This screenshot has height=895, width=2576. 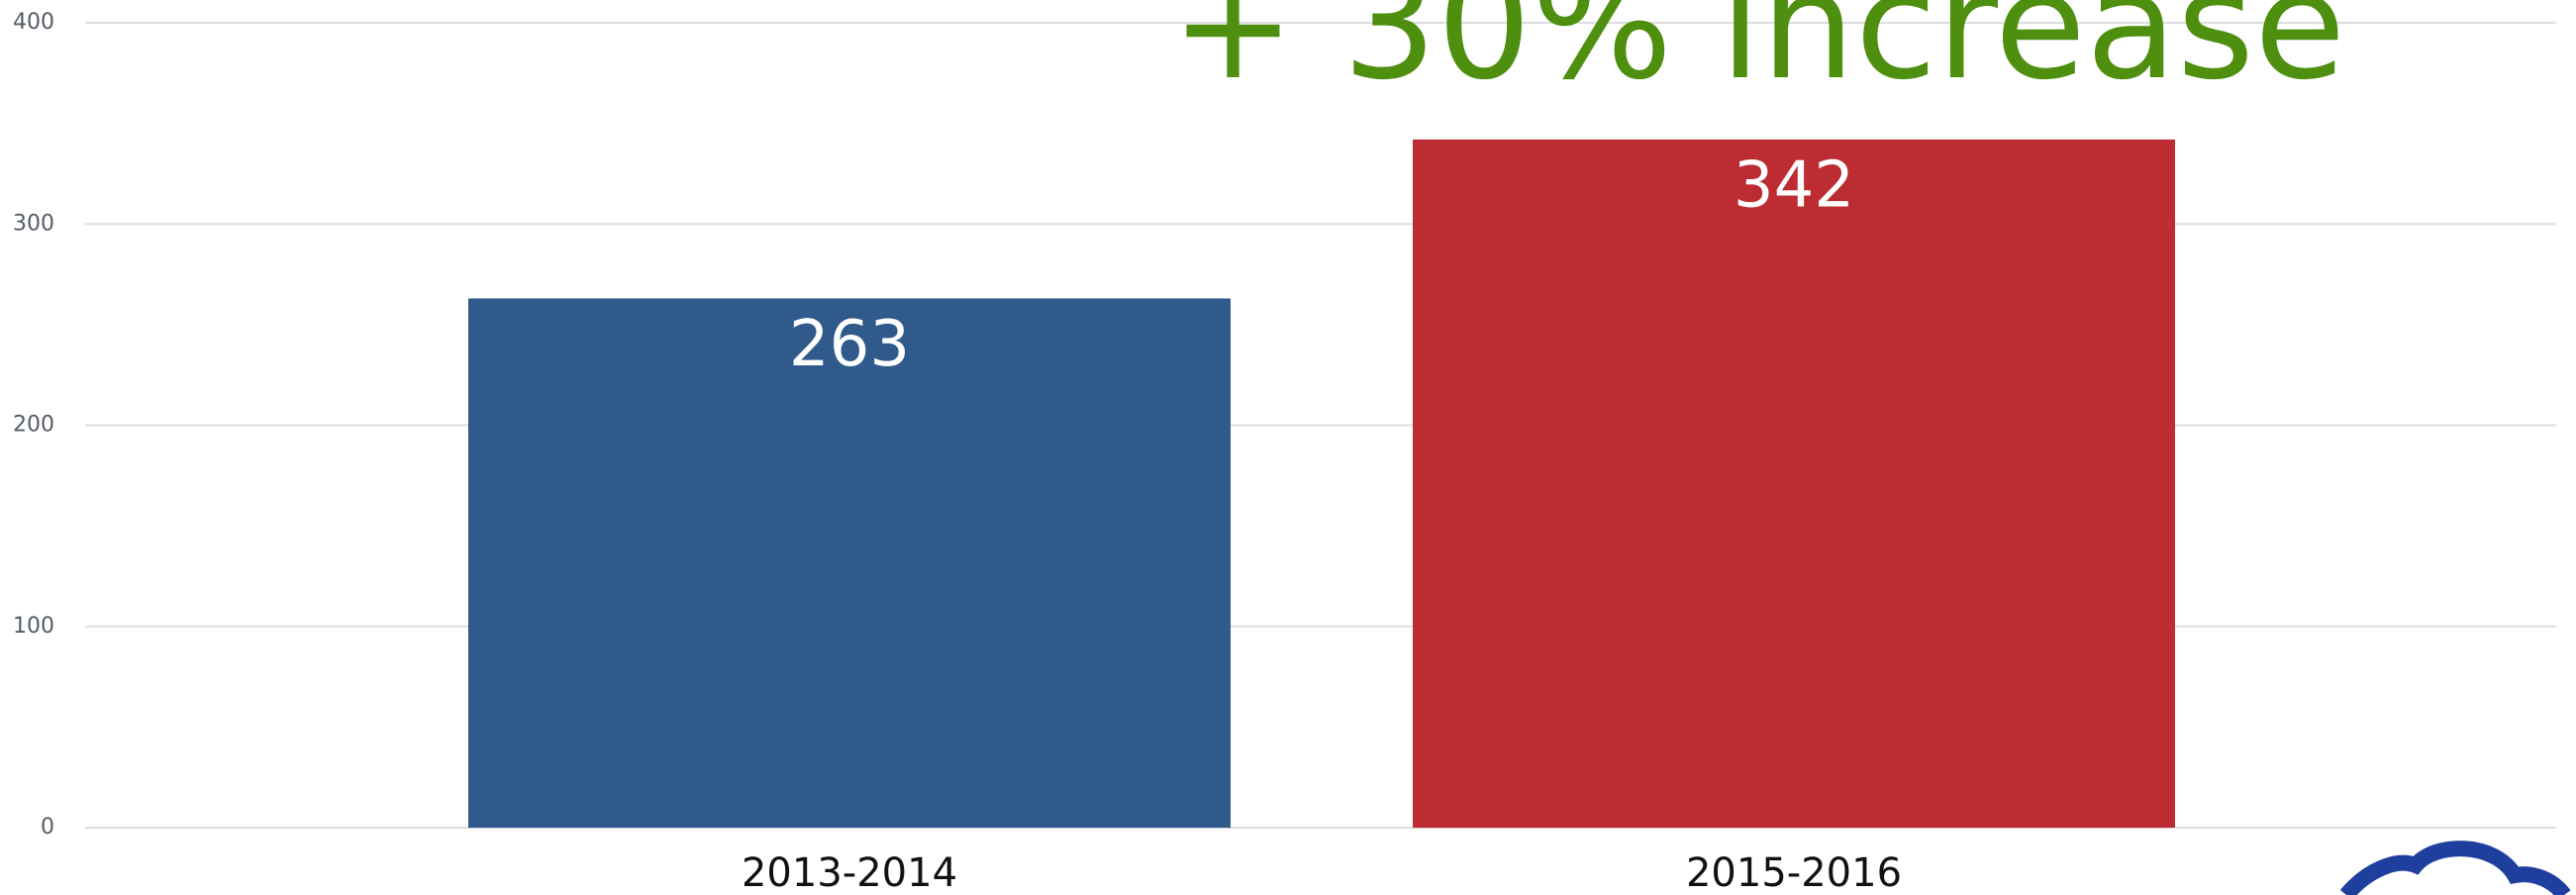 What do you see at coordinates (1759, 56) in the screenshot?
I see `annotation: + 30% increase` at bounding box center [1759, 56].